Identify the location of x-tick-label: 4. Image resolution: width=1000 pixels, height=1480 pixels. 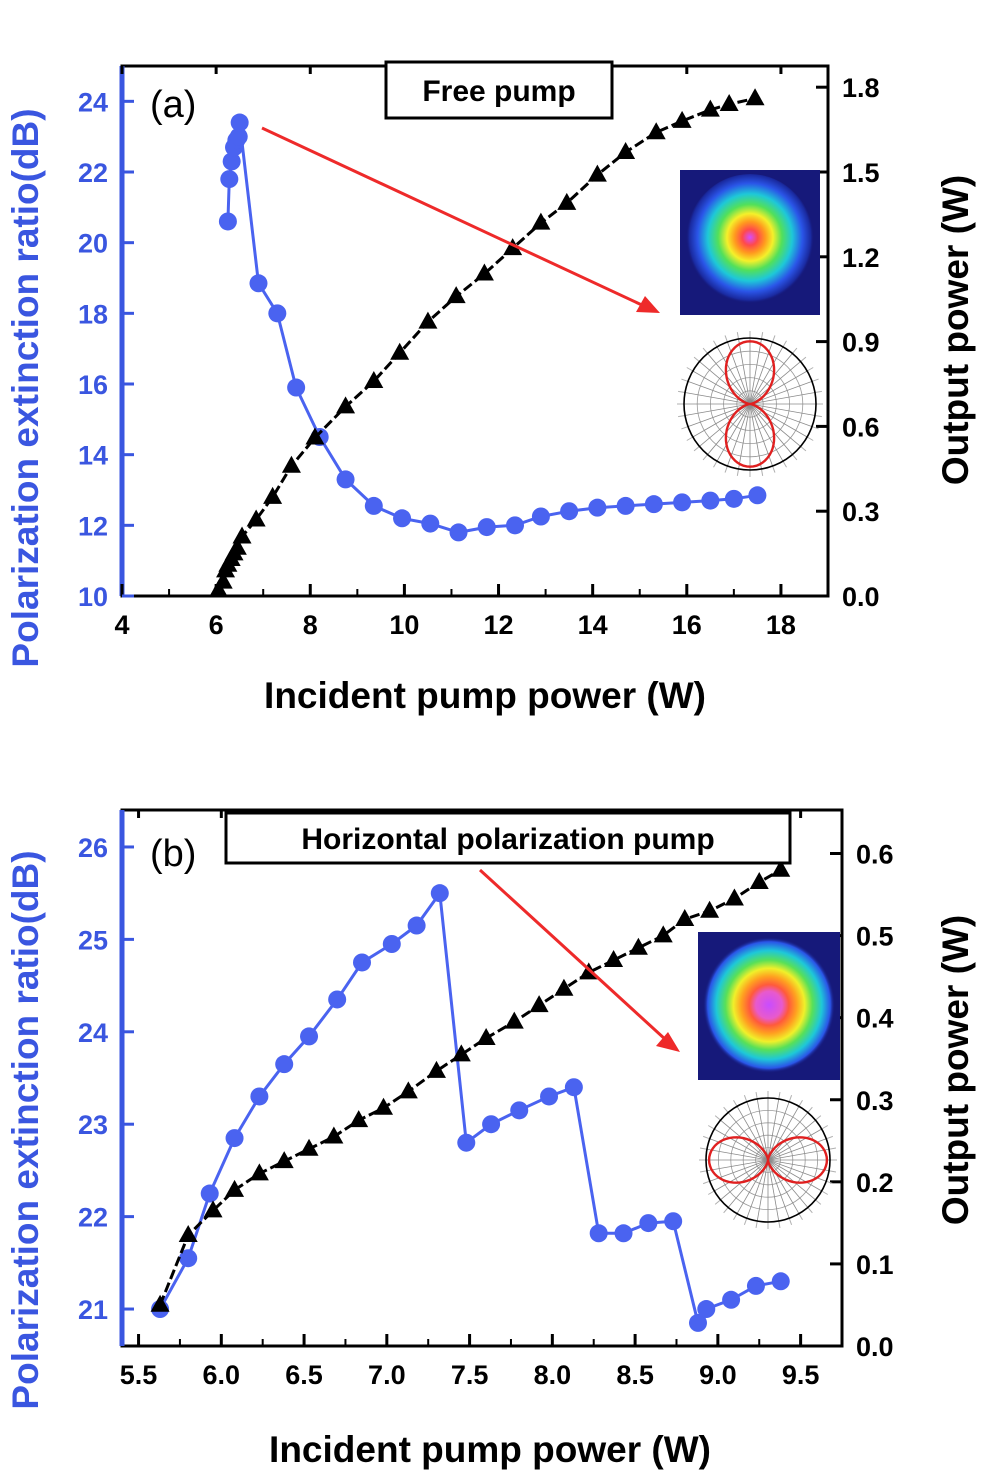
(121, 625).